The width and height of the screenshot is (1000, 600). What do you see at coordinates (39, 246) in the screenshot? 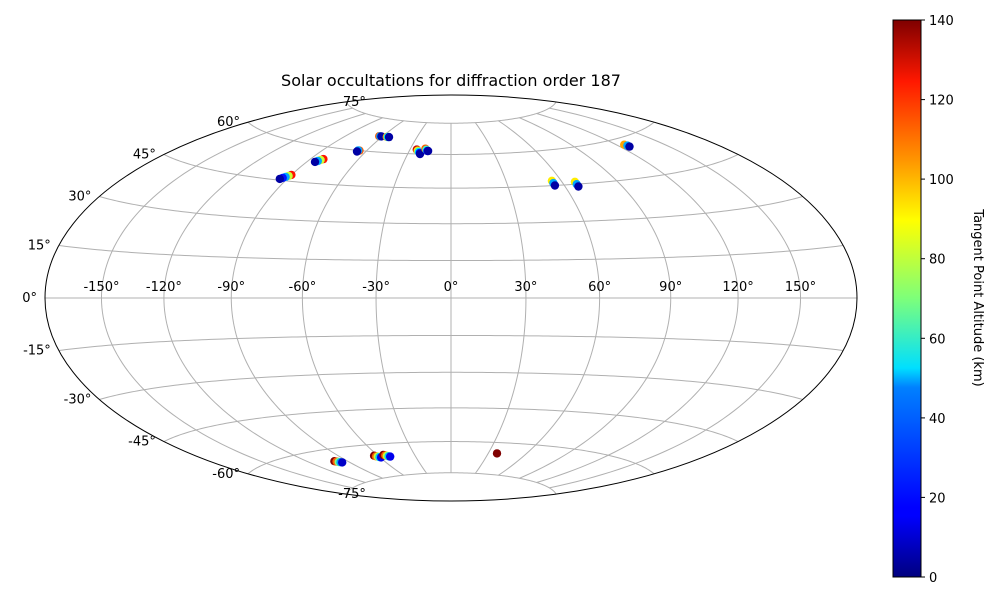
I see `latitude-tick-label: 15°` at bounding box center [39, 246].